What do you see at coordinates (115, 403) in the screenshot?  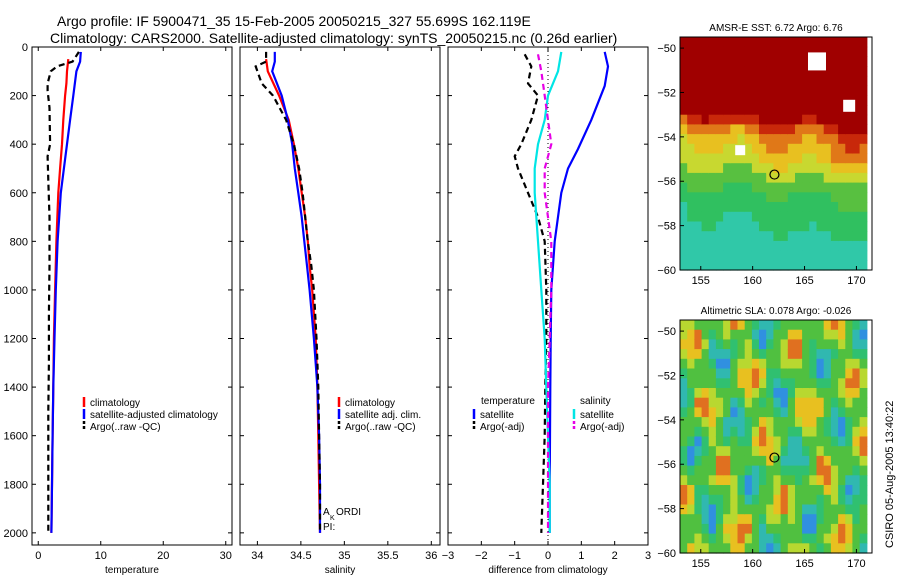 I see `temperature-legend-0-label: climatology` at bounding box center [115, 403].